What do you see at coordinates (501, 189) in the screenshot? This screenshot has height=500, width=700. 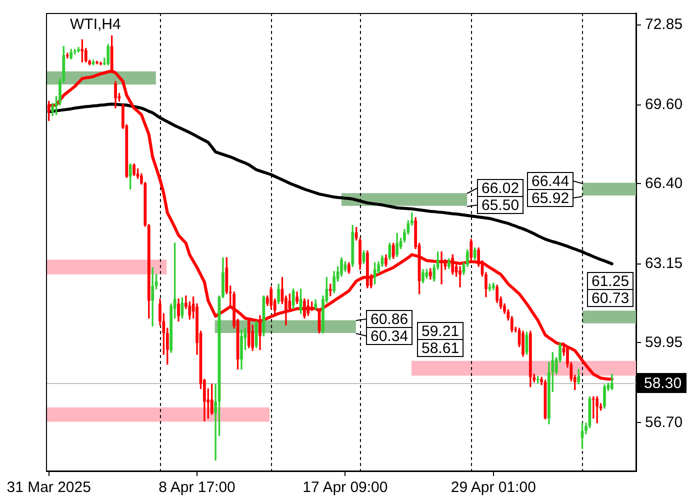 I see `annotation: 66.02` at bounding box center [501, 189].